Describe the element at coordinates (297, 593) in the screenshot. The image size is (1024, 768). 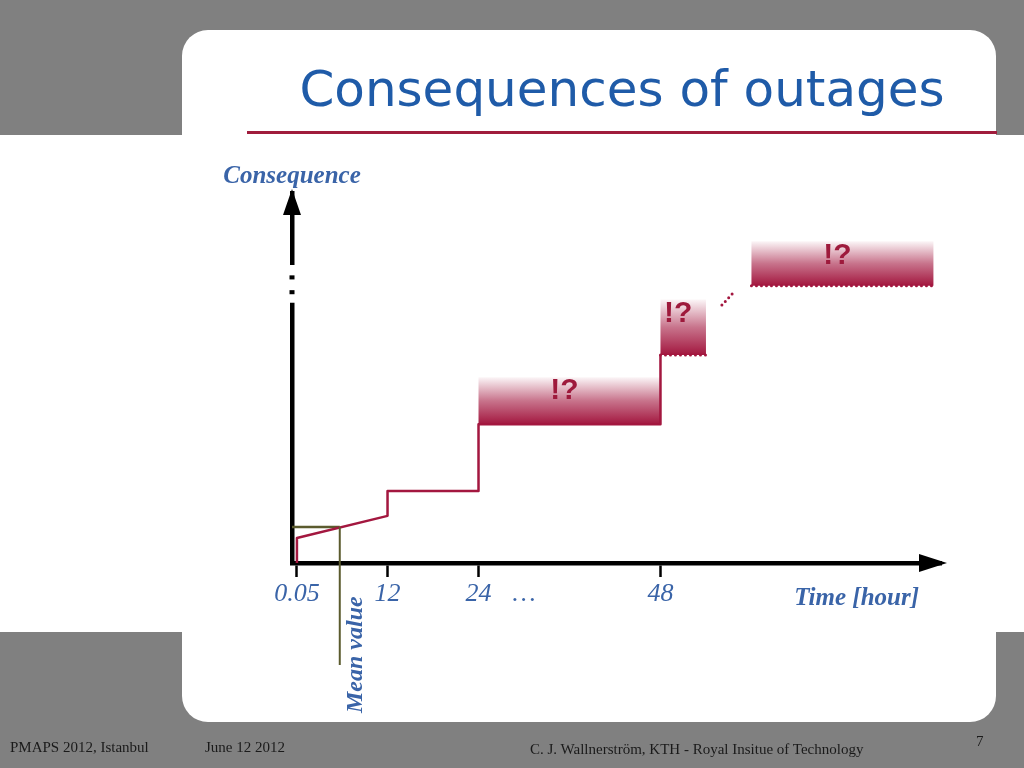
I see `x-tick-label: 0.05` at that location.